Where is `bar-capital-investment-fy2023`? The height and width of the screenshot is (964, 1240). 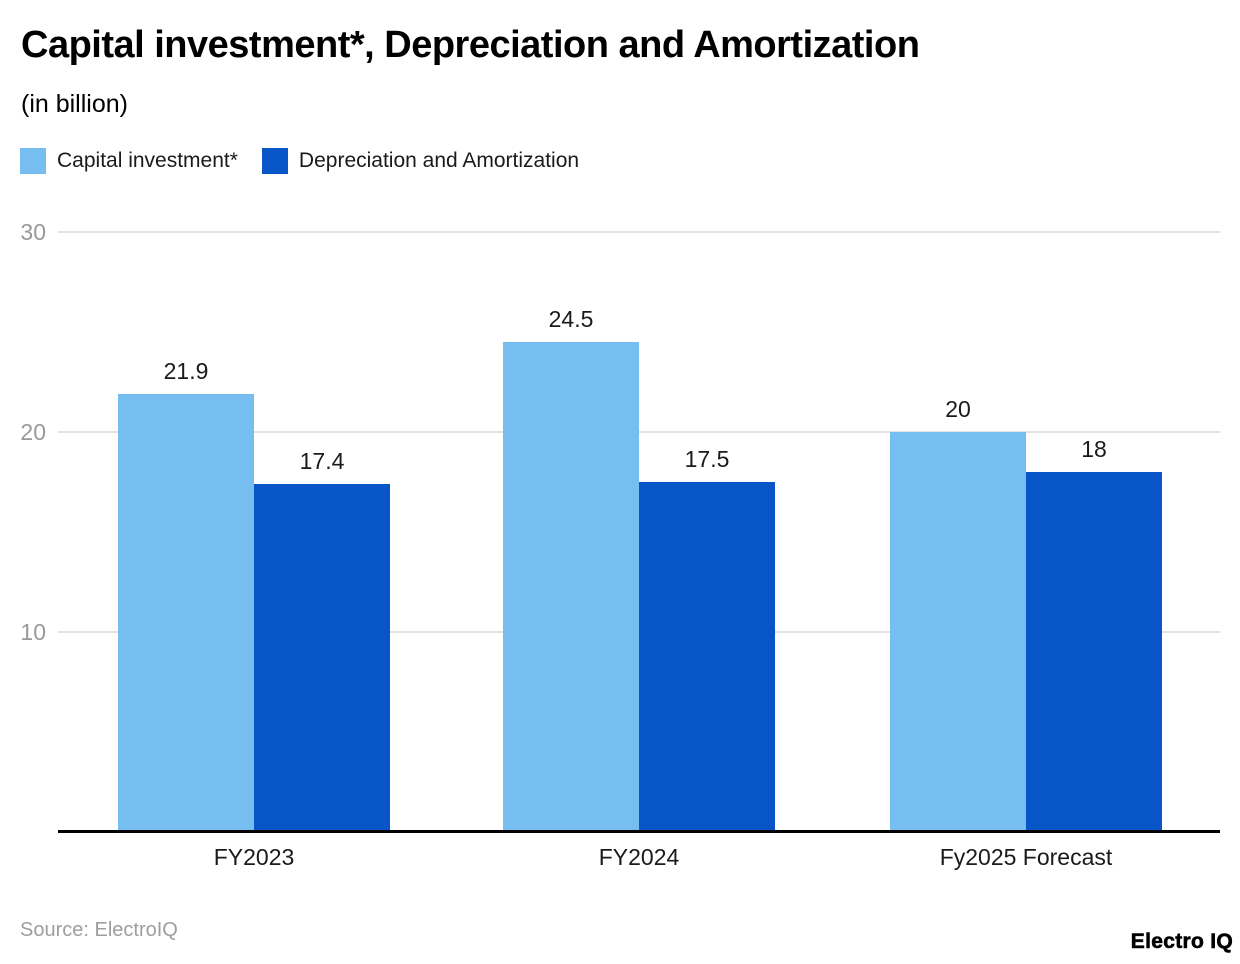 bar-capital-investment-fy2023 is located at coordinates (186, 613).